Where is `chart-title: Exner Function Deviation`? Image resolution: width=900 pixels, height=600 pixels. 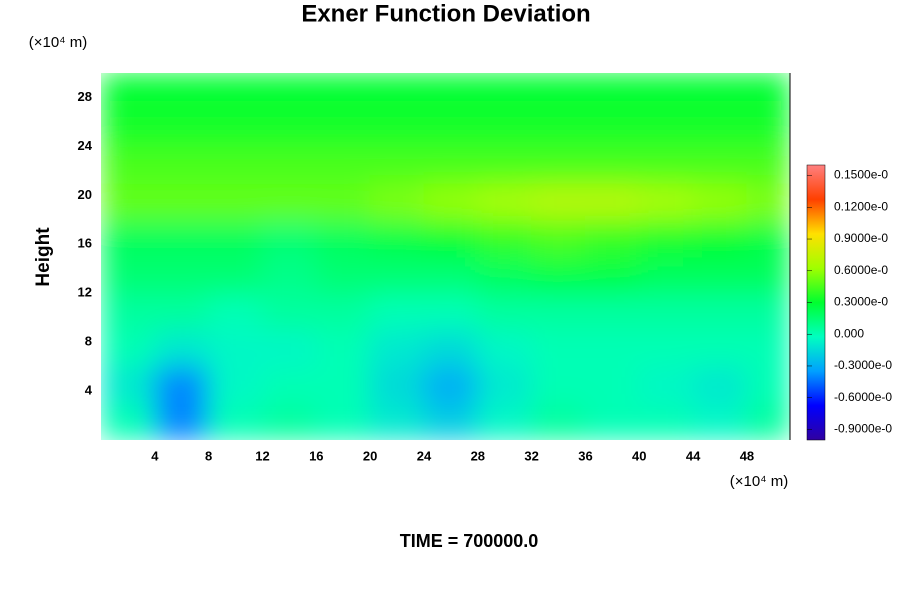
chart-title: Exner Function Deviation is located at coordinates (445, 13).